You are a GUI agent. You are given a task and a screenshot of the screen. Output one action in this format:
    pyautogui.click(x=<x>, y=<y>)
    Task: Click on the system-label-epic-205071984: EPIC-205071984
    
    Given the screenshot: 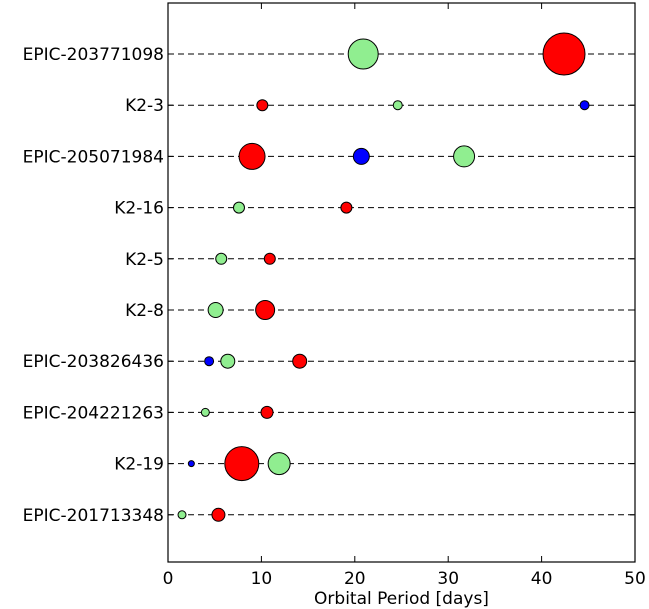 What is the action you would take?
    pyautogui.click(x=93, y=157)
    